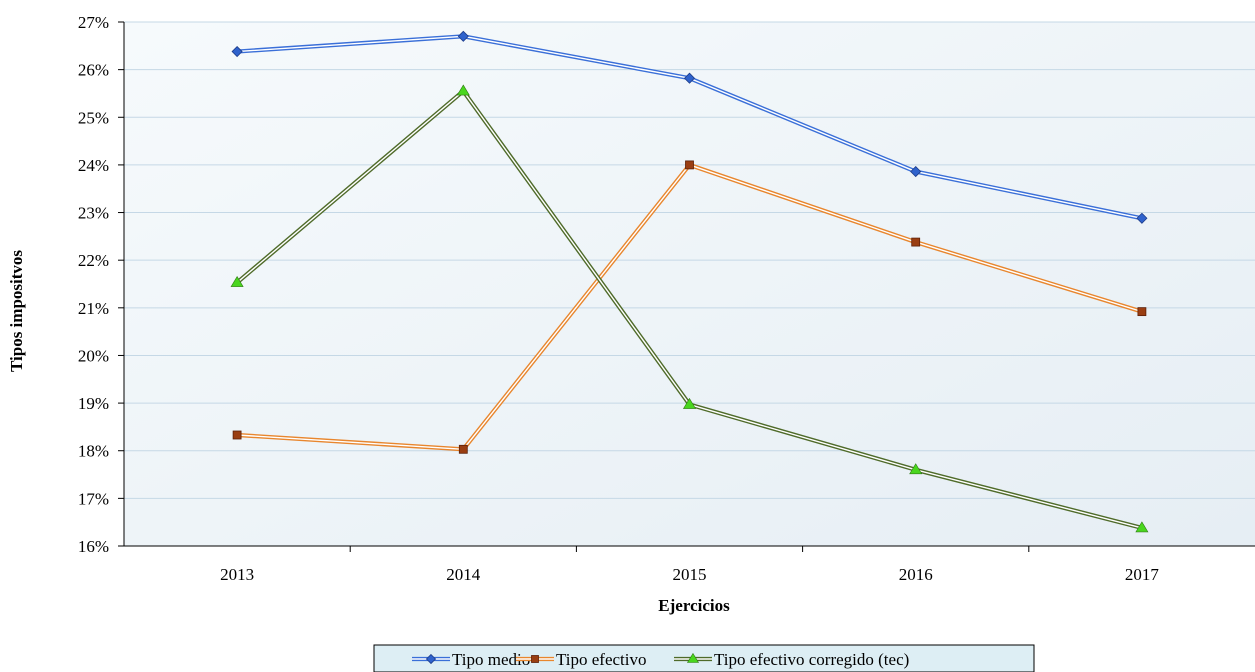 The image size is (1255, 672). Describe the element at coordinates (237, 574) in the screenshot. I see `x-tick-label: 2013` at that location.